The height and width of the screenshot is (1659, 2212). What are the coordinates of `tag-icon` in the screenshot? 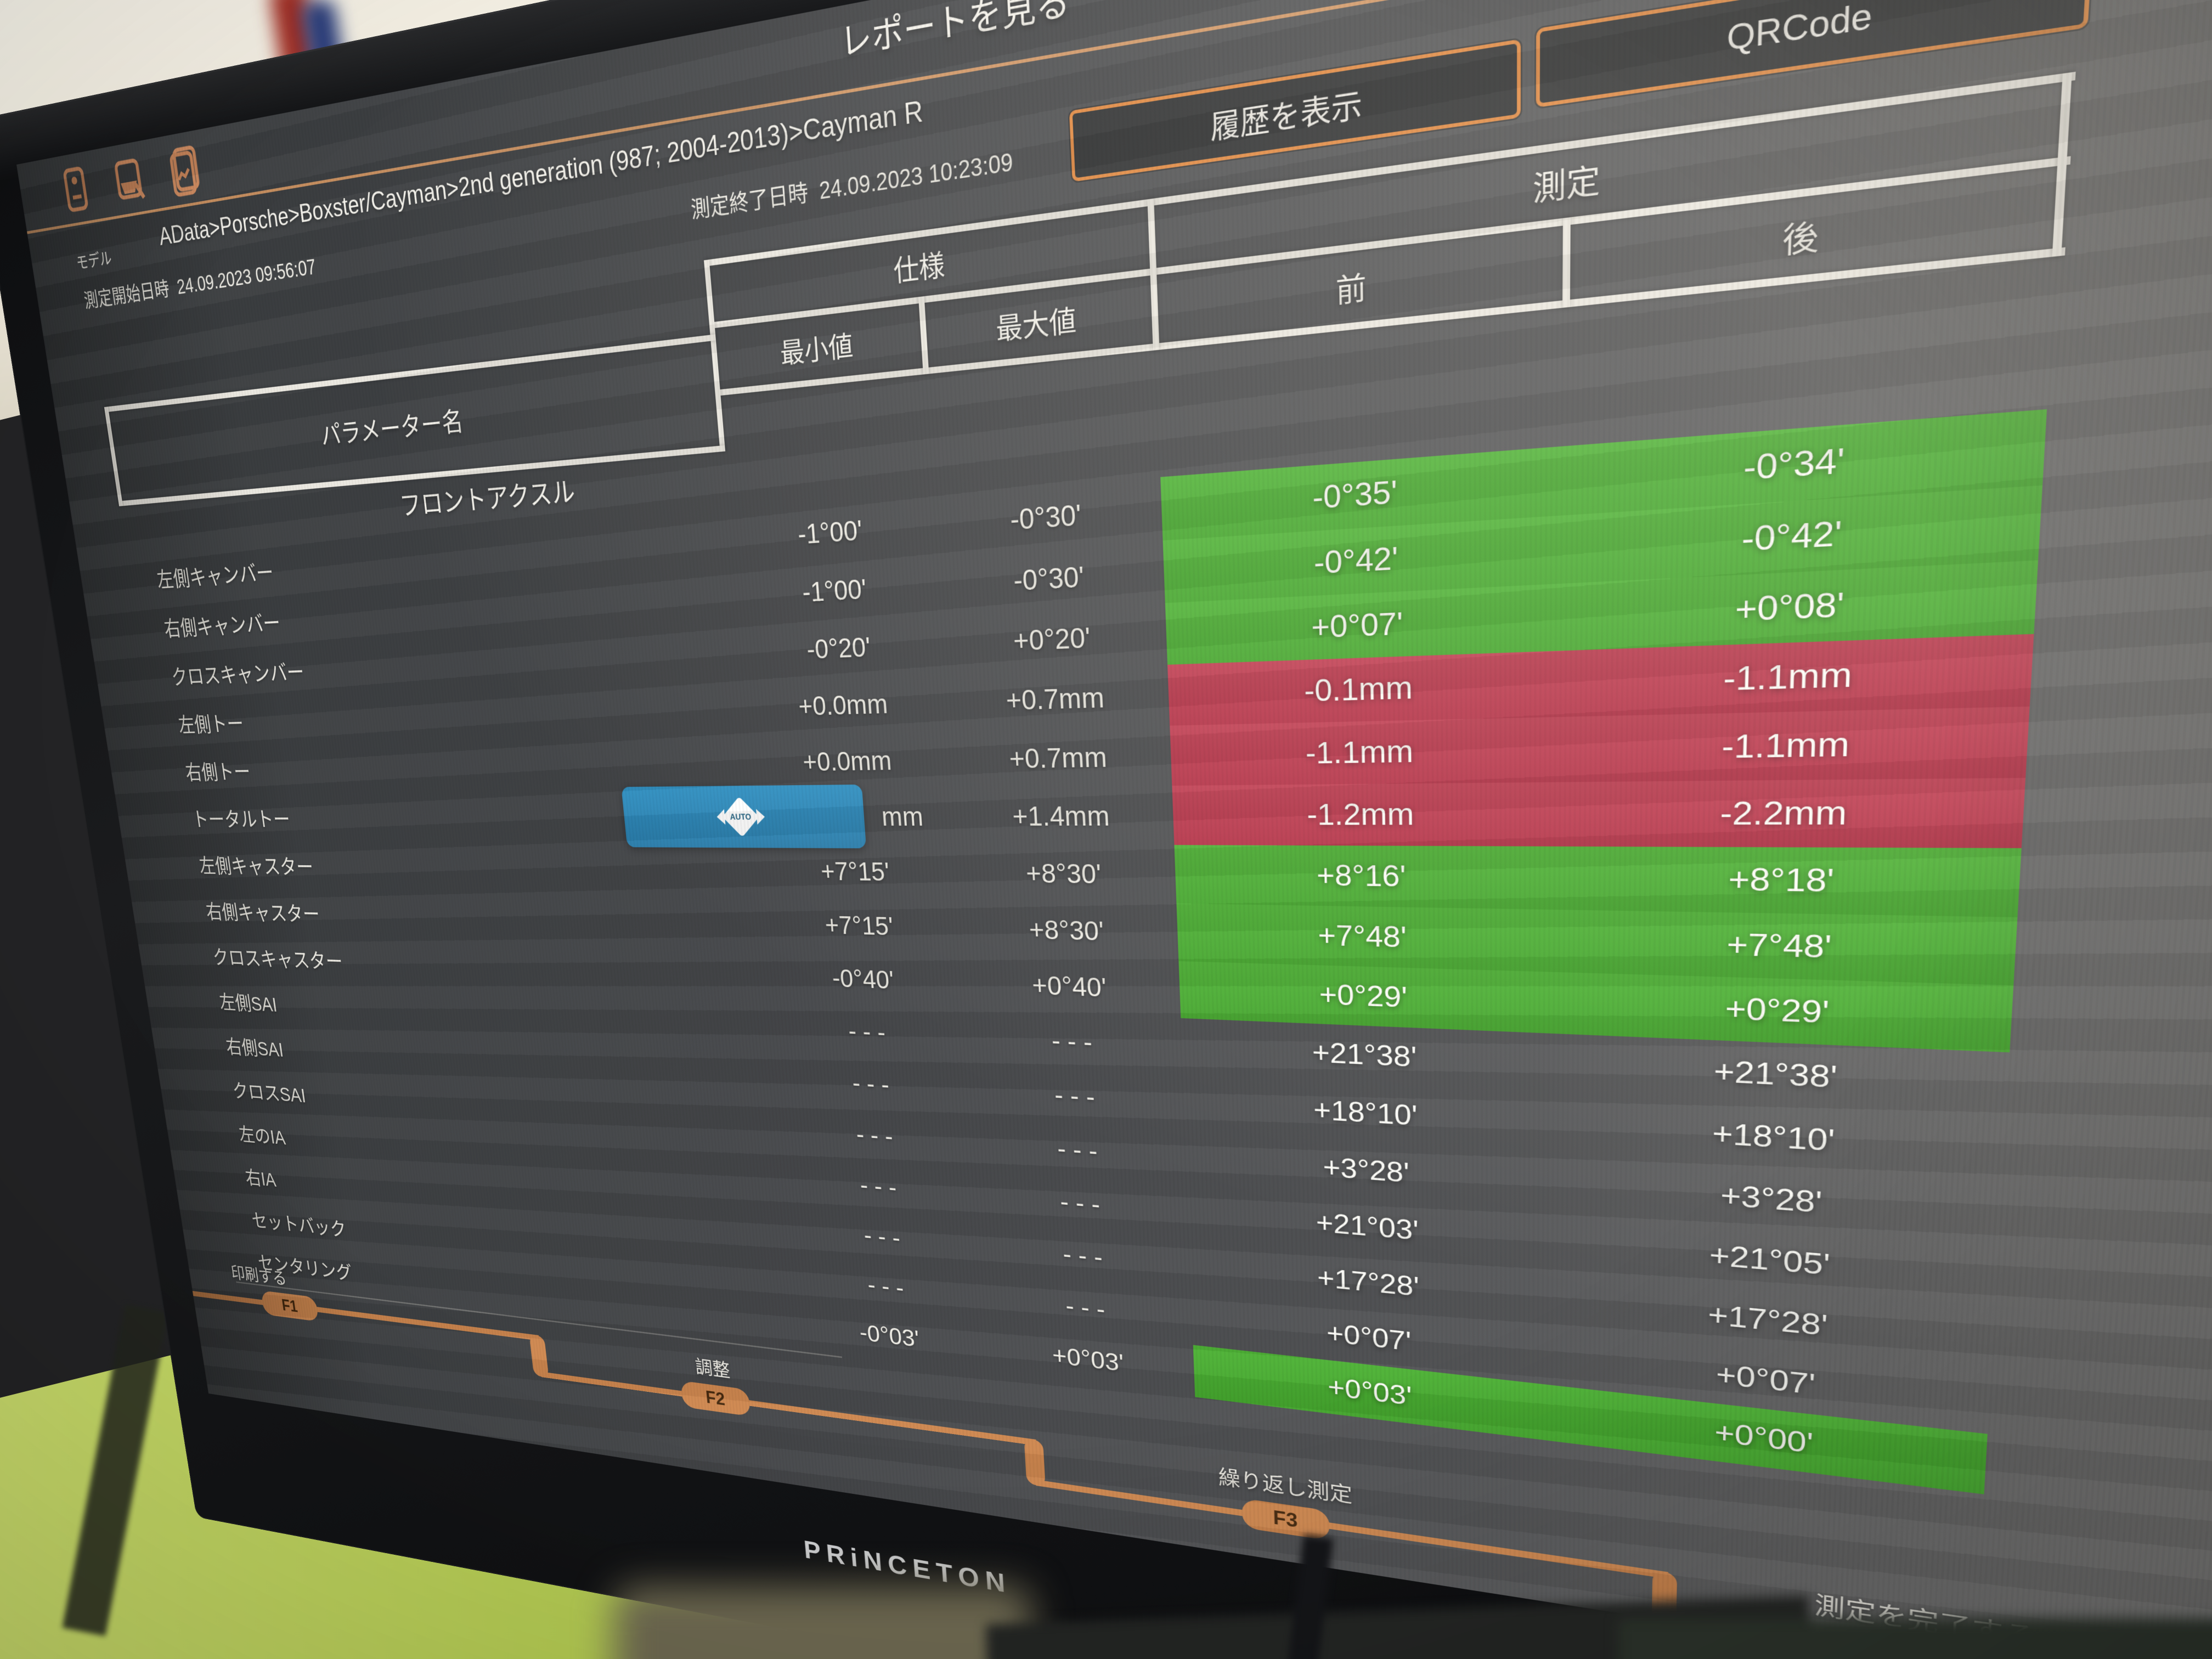 It's located at (76, 190).